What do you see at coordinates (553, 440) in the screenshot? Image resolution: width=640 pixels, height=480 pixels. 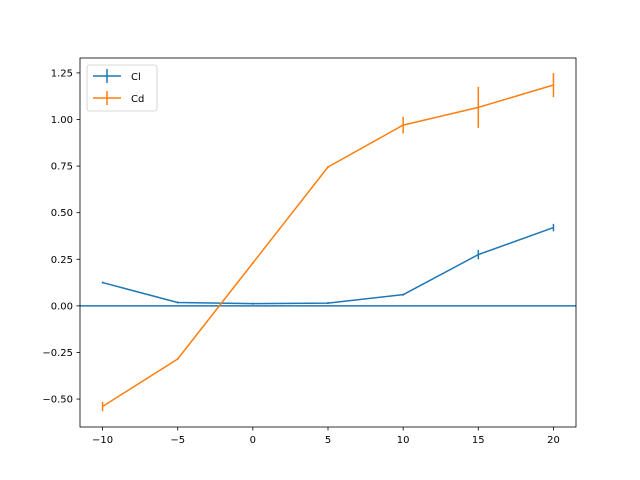 I see `x-tick-label-6: 20` at bounding box center [553, 440].